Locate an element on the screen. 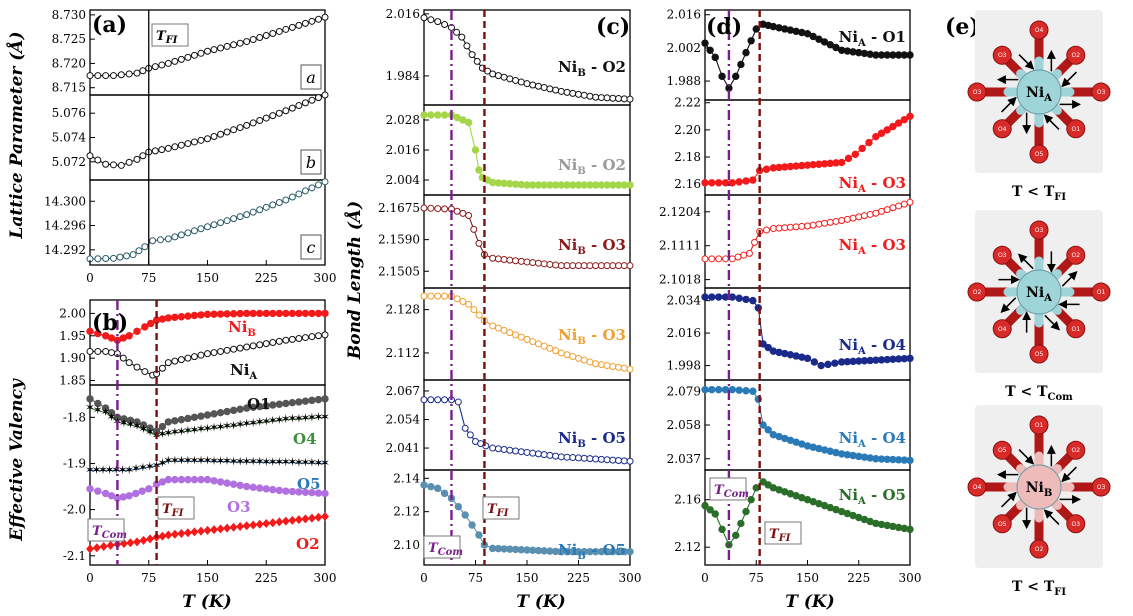  oxygen-label: O1 is located at coordinates (1075, 129).